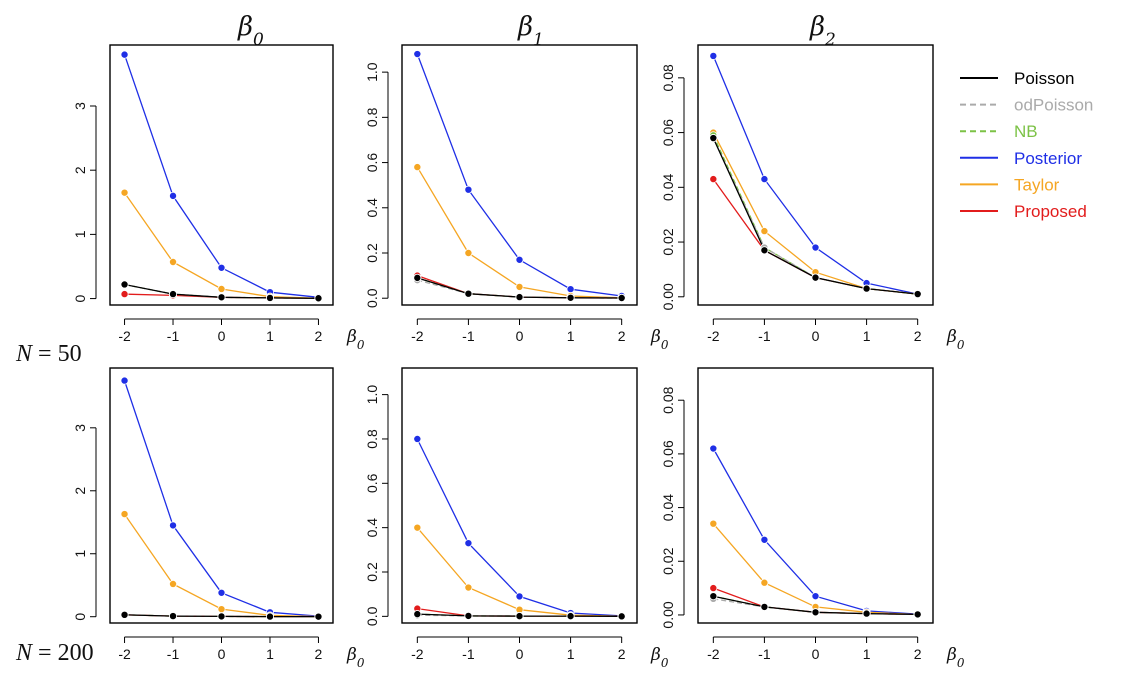 This screenshot has width=1133, height=677. Describe the element at coordinates (1010, 184) in the screenshot. I see `legend-item-taylor: Taylor` at that location.